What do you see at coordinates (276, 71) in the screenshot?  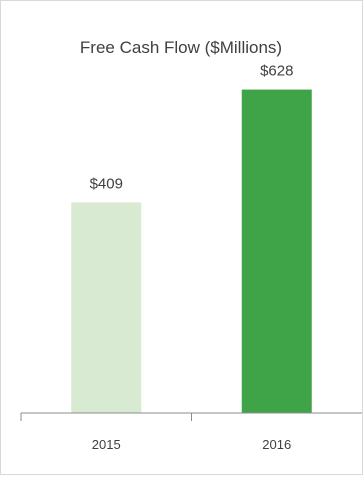 I see `value-label-2016: $628` at bounding box center [276, 71].